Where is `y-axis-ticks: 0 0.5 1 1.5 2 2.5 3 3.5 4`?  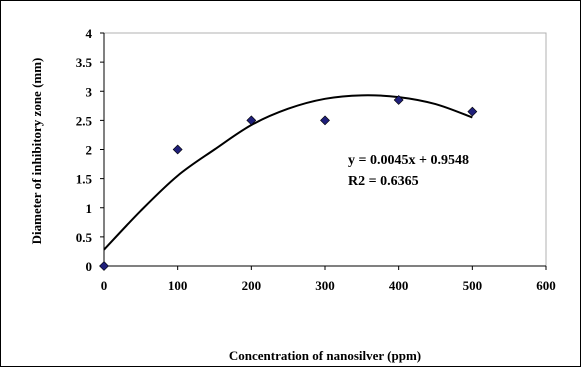
y-axis-ticks: 0 0.5 1 1.5 2 2.5 3 3.5 4 is located at coordinates (90, 150).